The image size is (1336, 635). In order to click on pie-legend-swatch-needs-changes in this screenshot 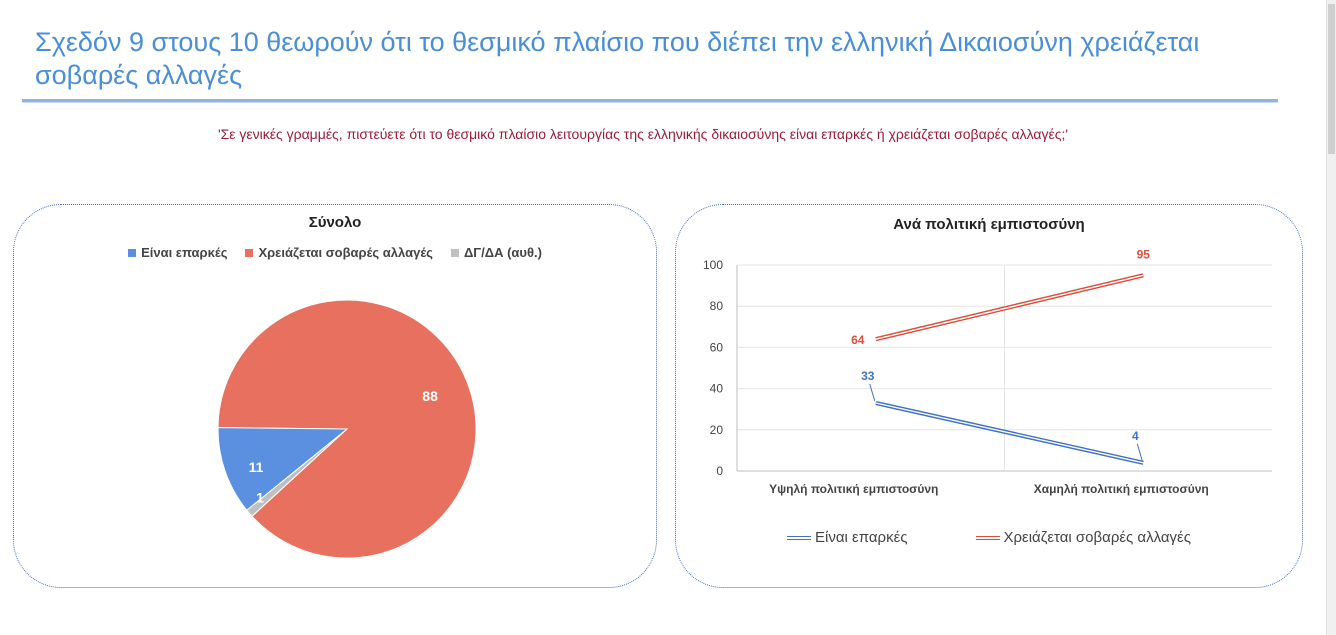, I will do `click(249, 252)`.